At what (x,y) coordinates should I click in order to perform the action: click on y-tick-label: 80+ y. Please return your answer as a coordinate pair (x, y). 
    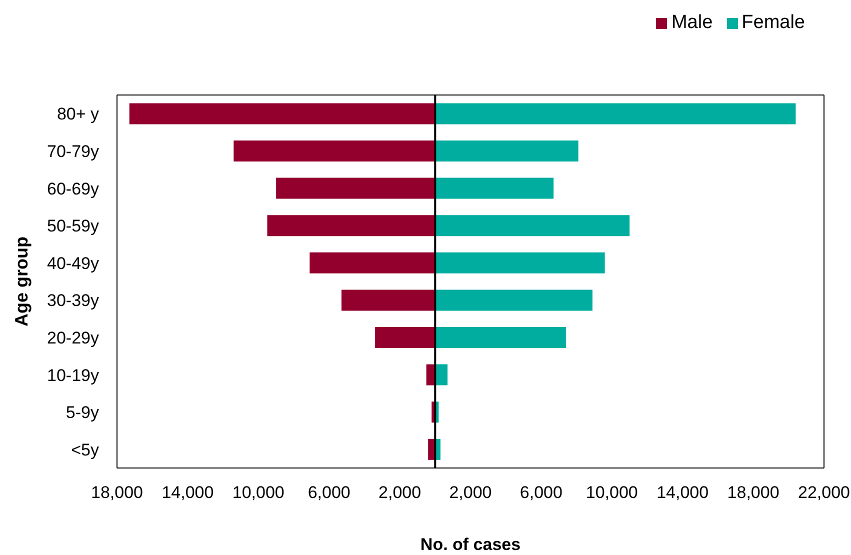
    Looking at the image, I should click on (78, 114).